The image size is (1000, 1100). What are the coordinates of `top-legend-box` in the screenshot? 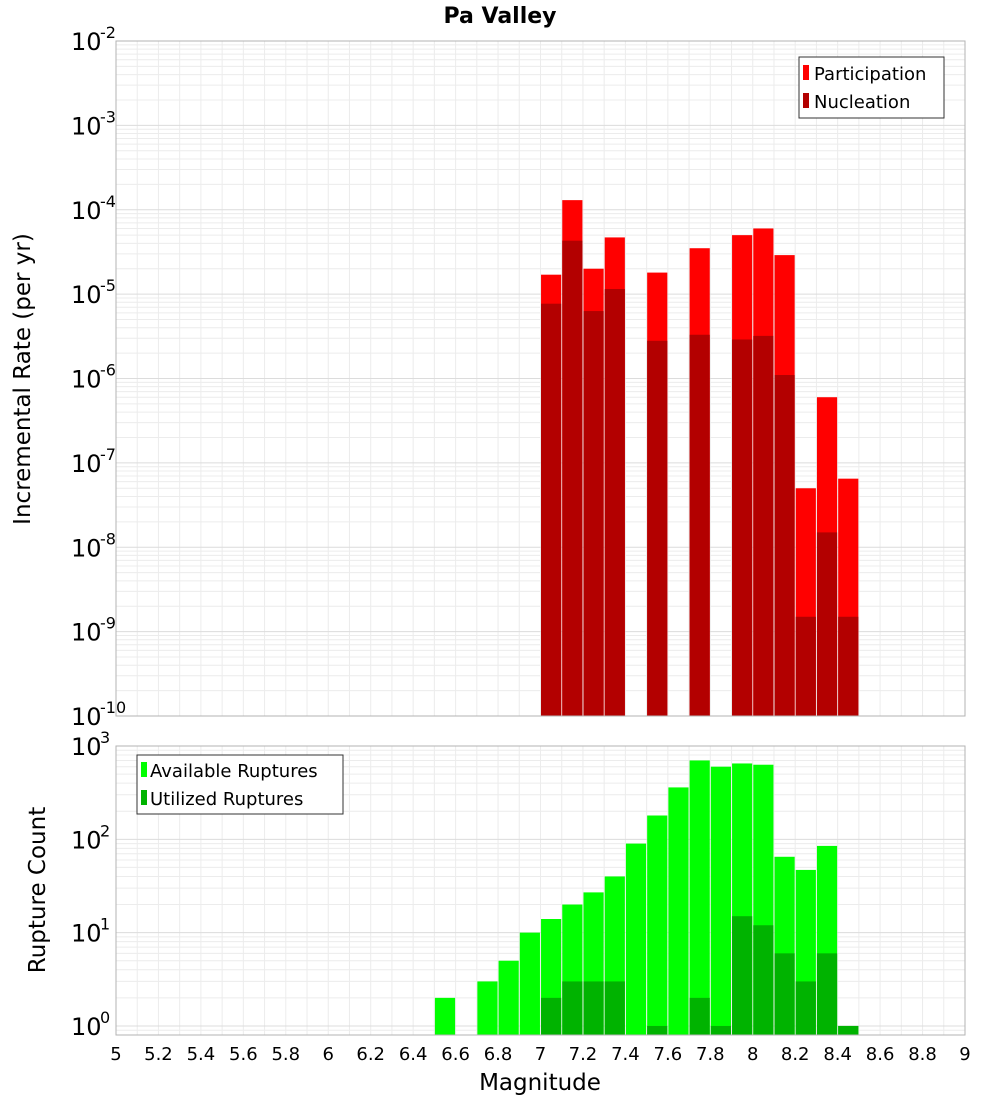 It's located at (871, 87).